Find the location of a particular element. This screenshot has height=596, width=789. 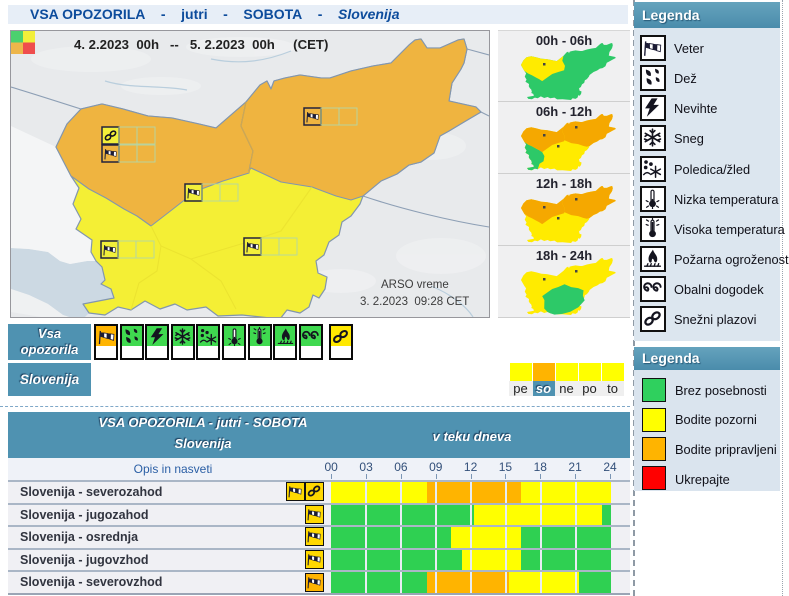

svg-text: 3. 2.2023 09:28 CET is located at coordinates (414, 302).